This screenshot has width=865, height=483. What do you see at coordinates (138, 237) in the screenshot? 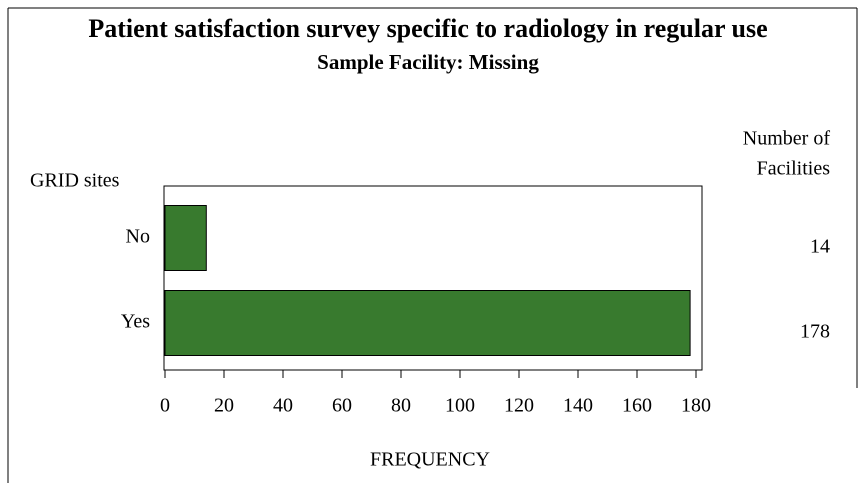
I see `y-tick-label: No` at bounding box center [138, 237].